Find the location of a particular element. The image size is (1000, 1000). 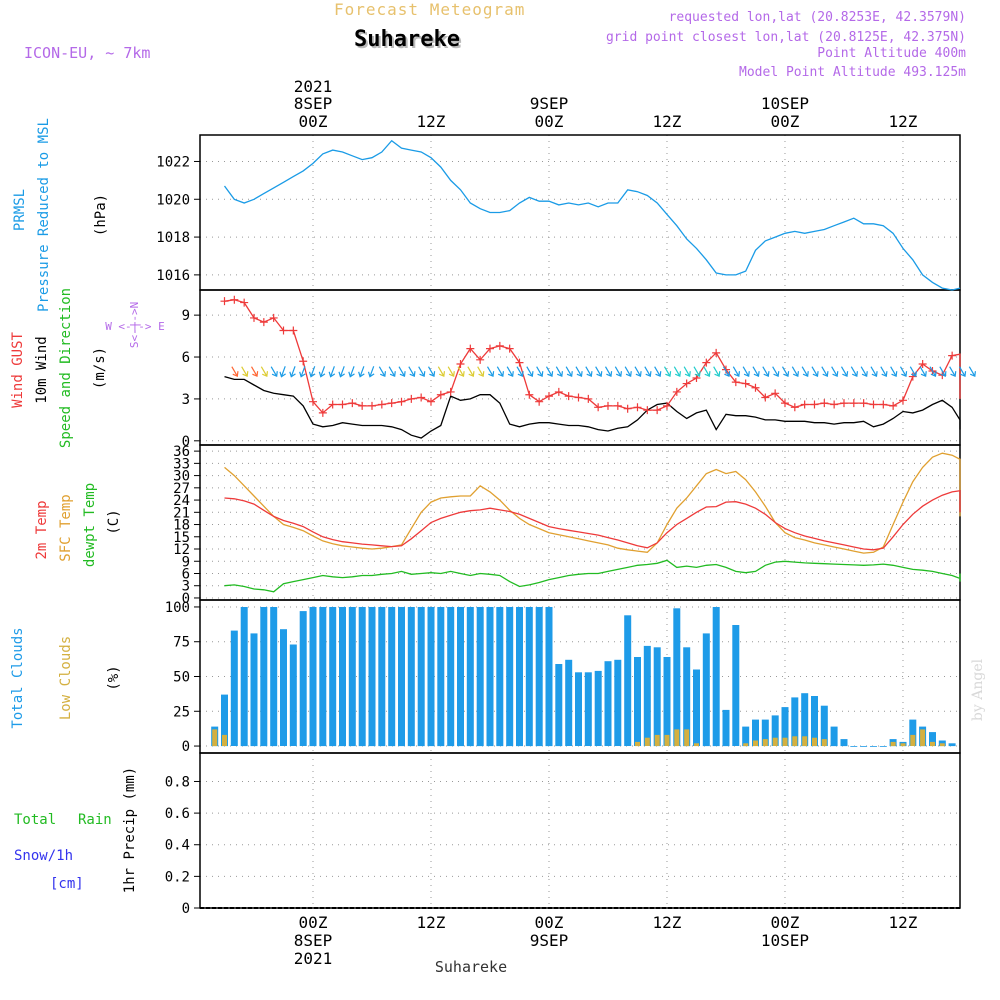

bottom-axis-hour: 00Z is located at coordinates (313, 922).